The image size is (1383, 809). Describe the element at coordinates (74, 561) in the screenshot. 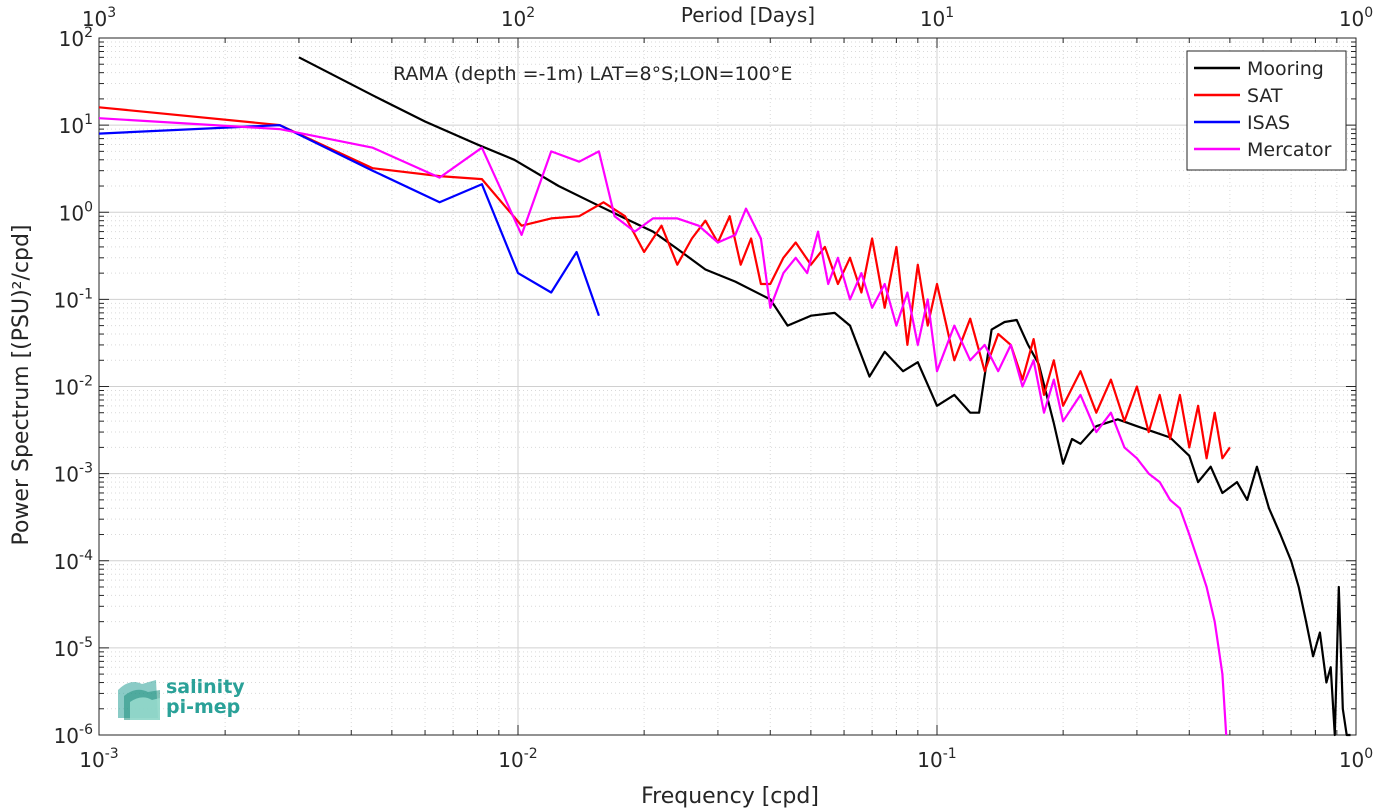

I see `y-tick-label: 10⁻⁴` at that location.